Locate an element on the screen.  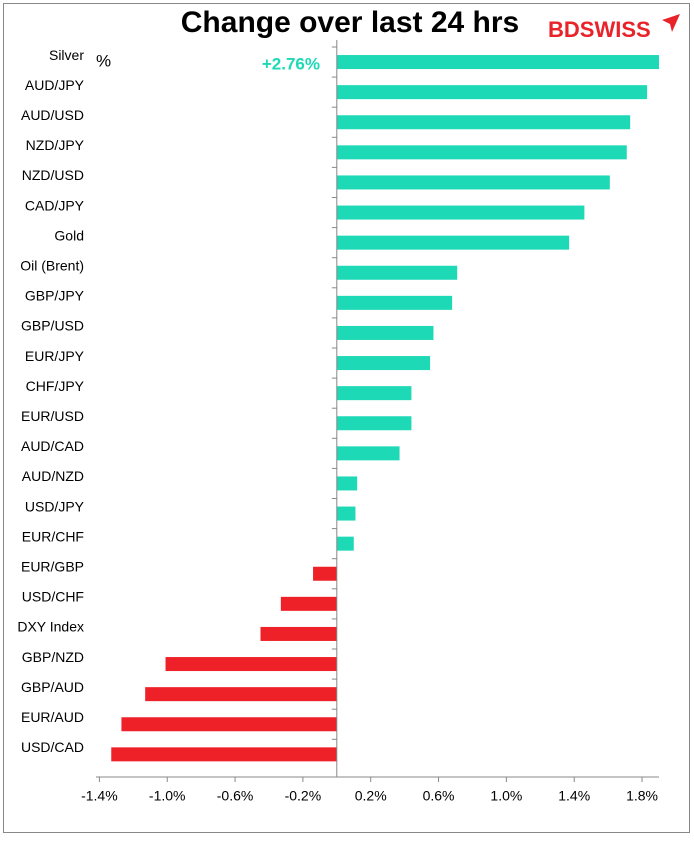
unit-label: % is located at coordinates (103, 60).